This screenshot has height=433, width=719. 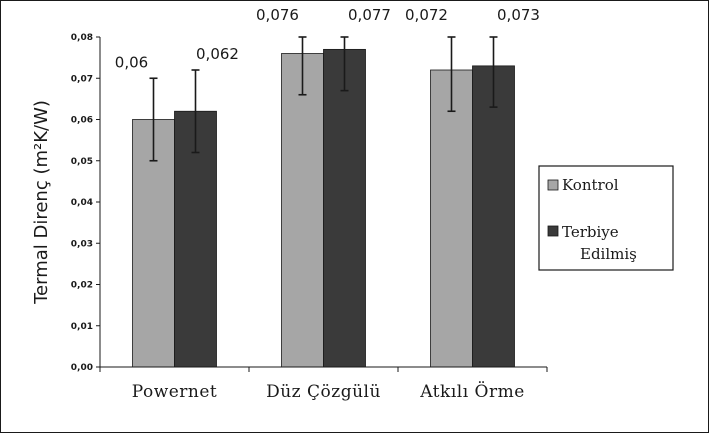 I want to click on x-tick-label: Atkılı Örme, so click(x=472, y=391).